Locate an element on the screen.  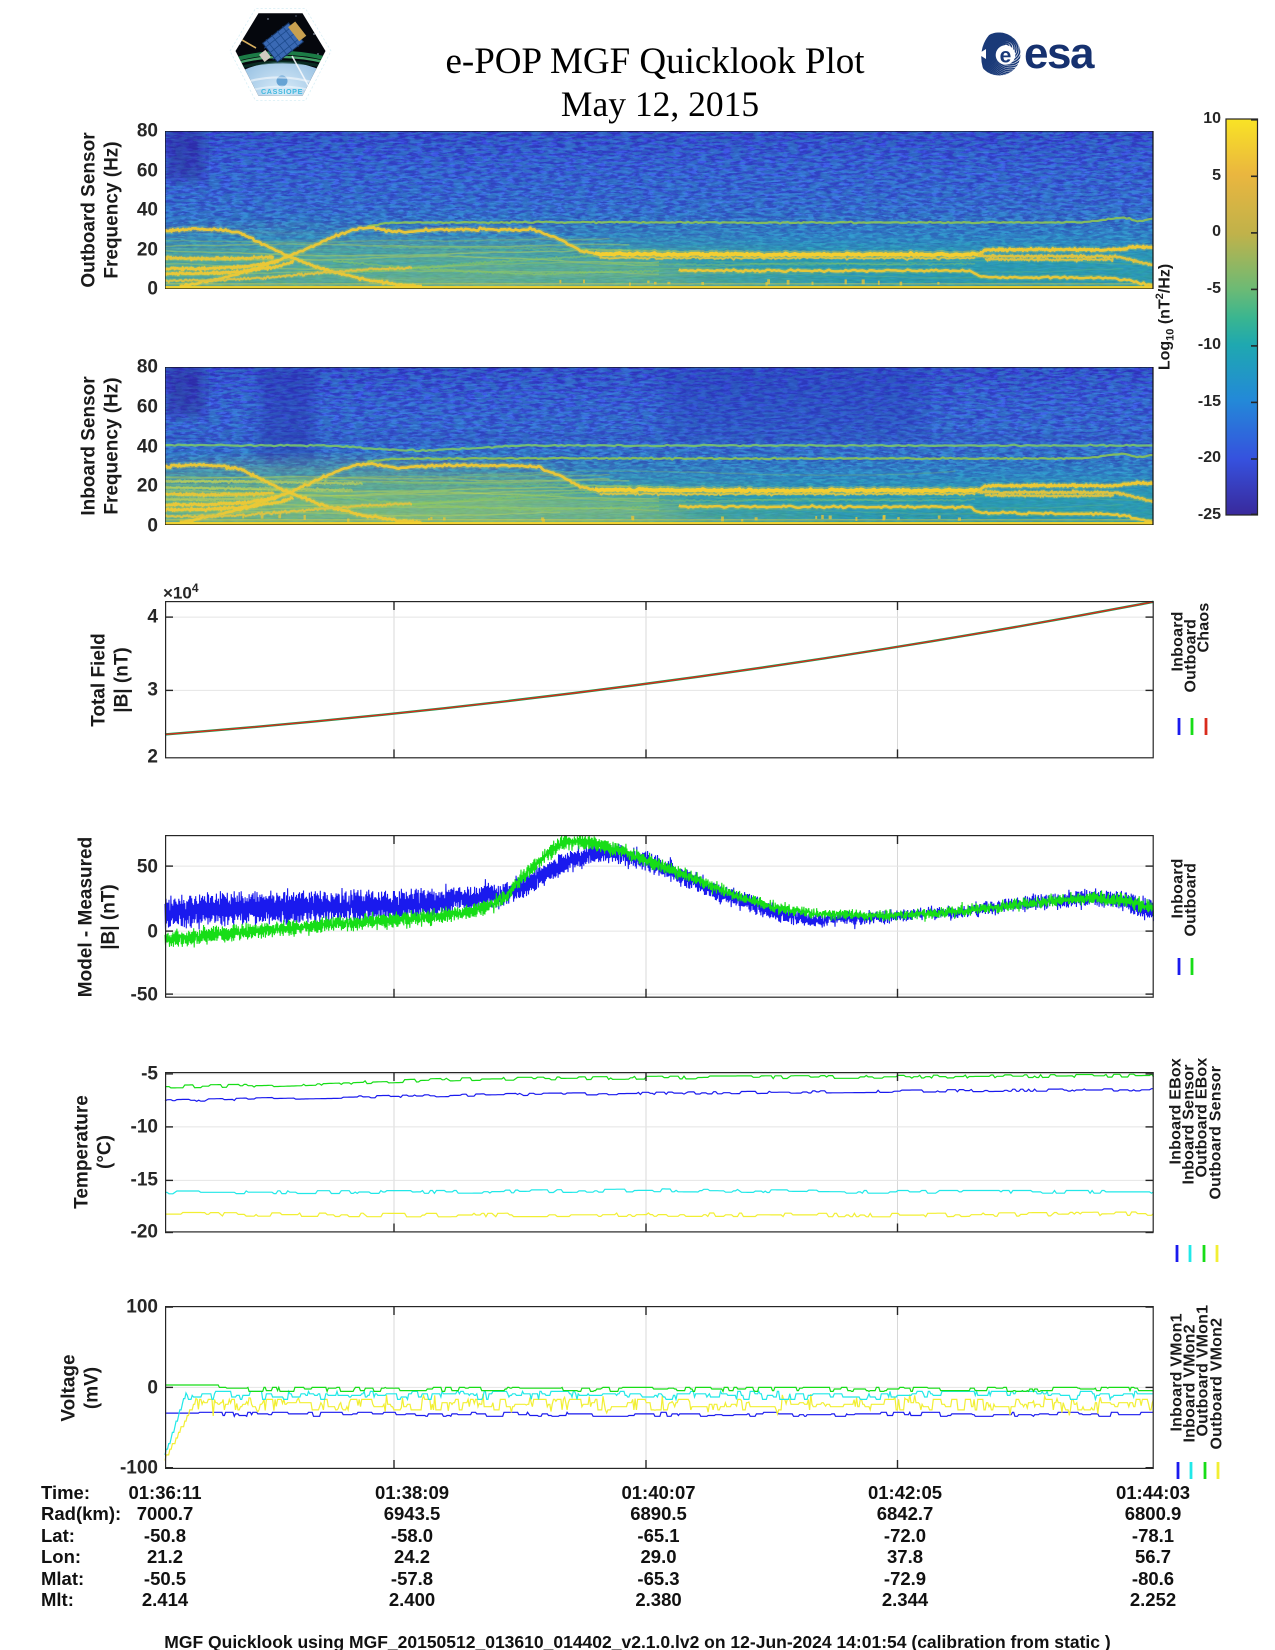
svg-text: CASSIOPE is located at coordinates (282, 91).